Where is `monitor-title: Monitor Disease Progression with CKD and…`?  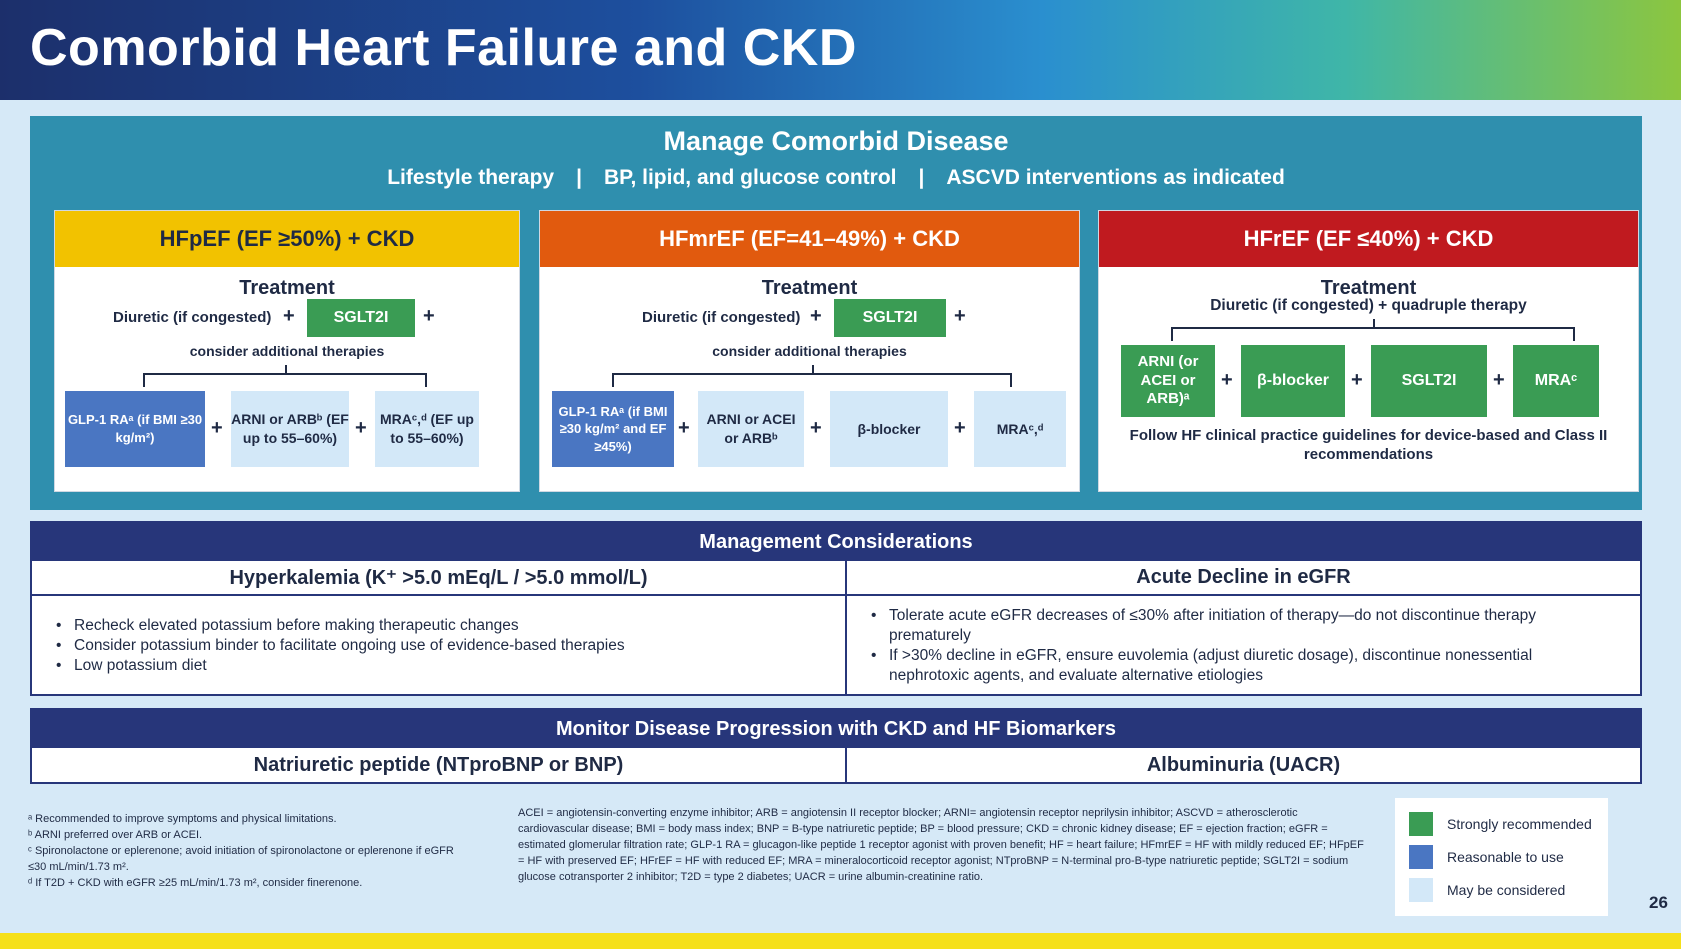
monitor-title: Monitor Disease Progression with CKD and… is located at coordinates (836, 729).